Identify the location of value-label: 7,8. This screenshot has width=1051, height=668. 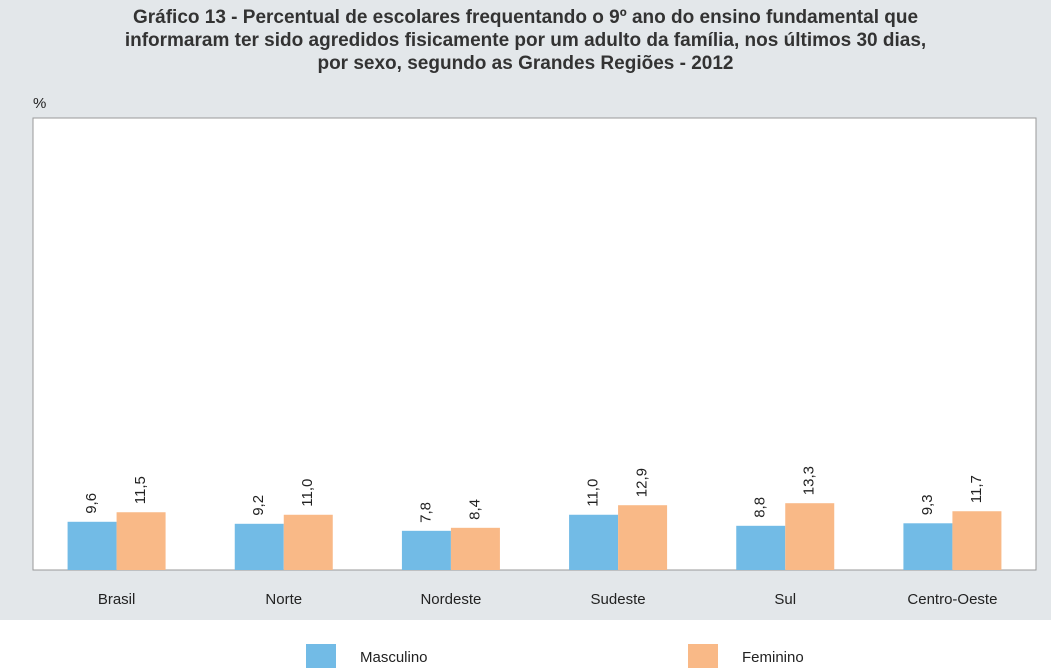
(425, 512).